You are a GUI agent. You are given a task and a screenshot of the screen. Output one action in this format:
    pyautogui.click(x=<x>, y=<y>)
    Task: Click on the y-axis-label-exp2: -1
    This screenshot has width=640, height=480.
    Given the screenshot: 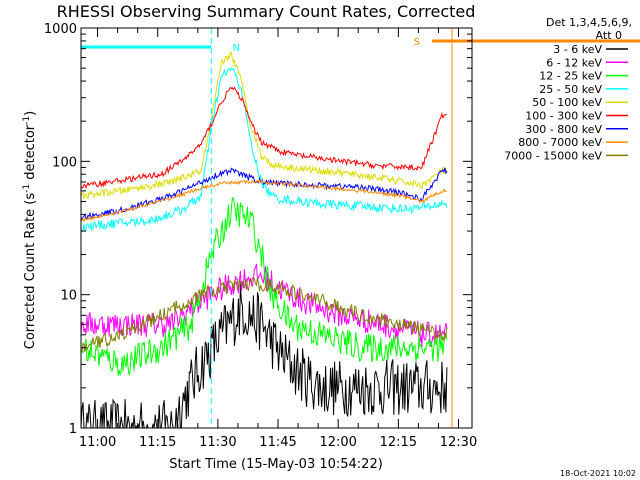 What is the action you would take?
    pyautogui.click(x=27, y=120)
    